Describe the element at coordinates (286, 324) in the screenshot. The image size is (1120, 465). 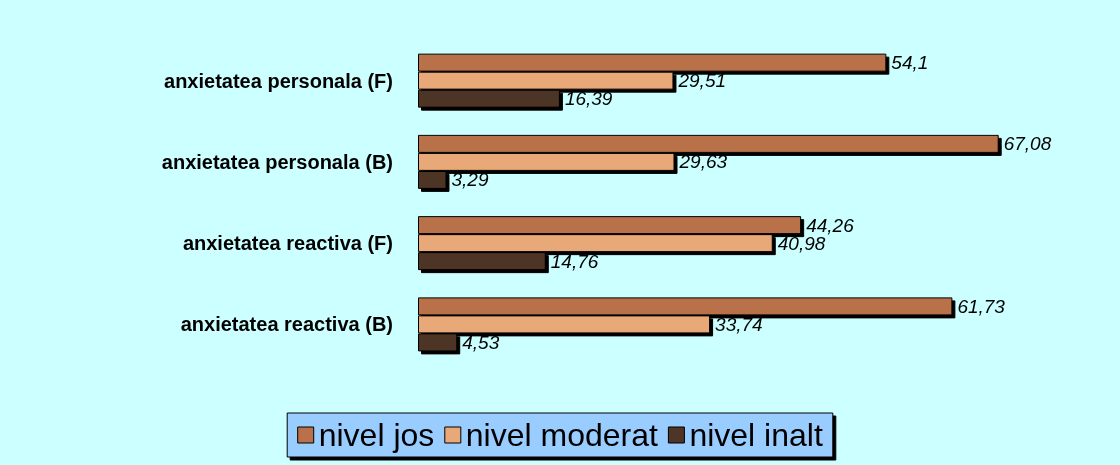
I see `y-tick-label: anxietatea reactiva (B)` at that location.